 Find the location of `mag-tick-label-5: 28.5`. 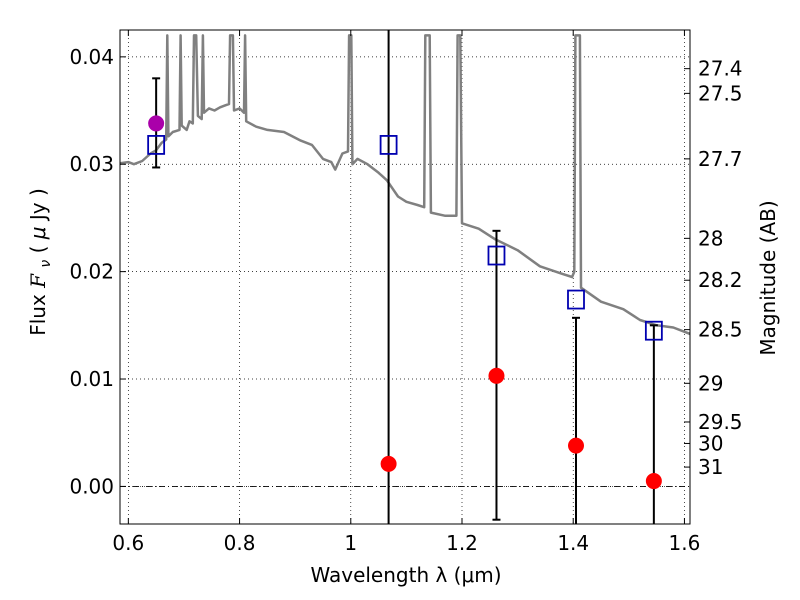

mag-tick-label-5: 28.5 is located at coordinates (720, 330).